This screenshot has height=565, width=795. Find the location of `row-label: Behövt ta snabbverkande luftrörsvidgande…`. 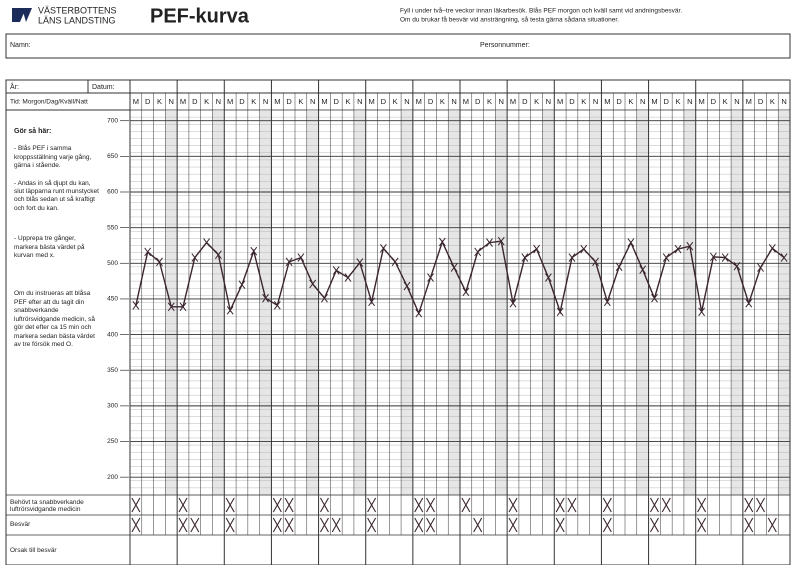

row-label: Behövt ta snabbverkande luftrörsvidgande… is located at coordinates (47, 506).